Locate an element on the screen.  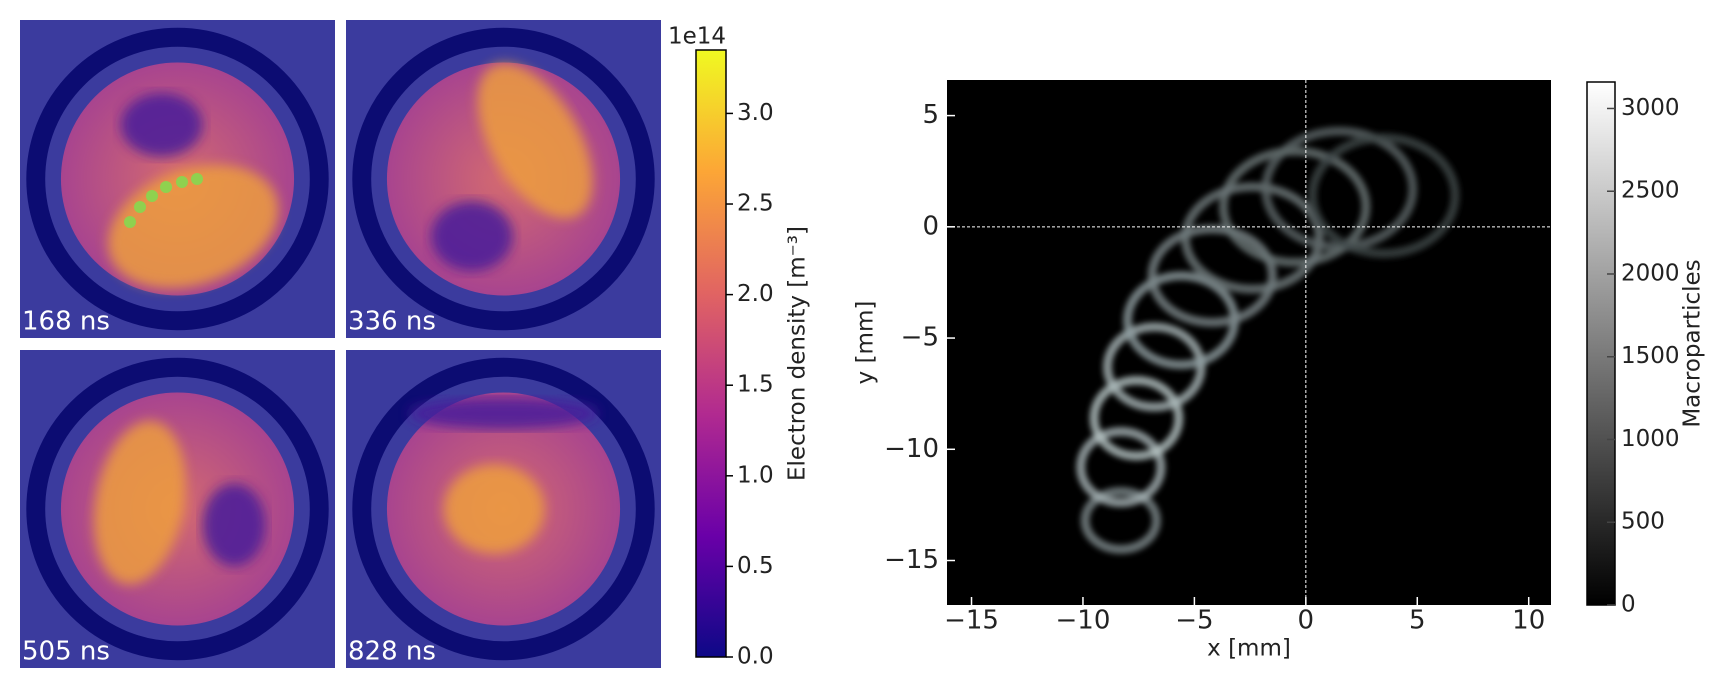
panel-label: 168 ns is located at coordinates (66, 322).